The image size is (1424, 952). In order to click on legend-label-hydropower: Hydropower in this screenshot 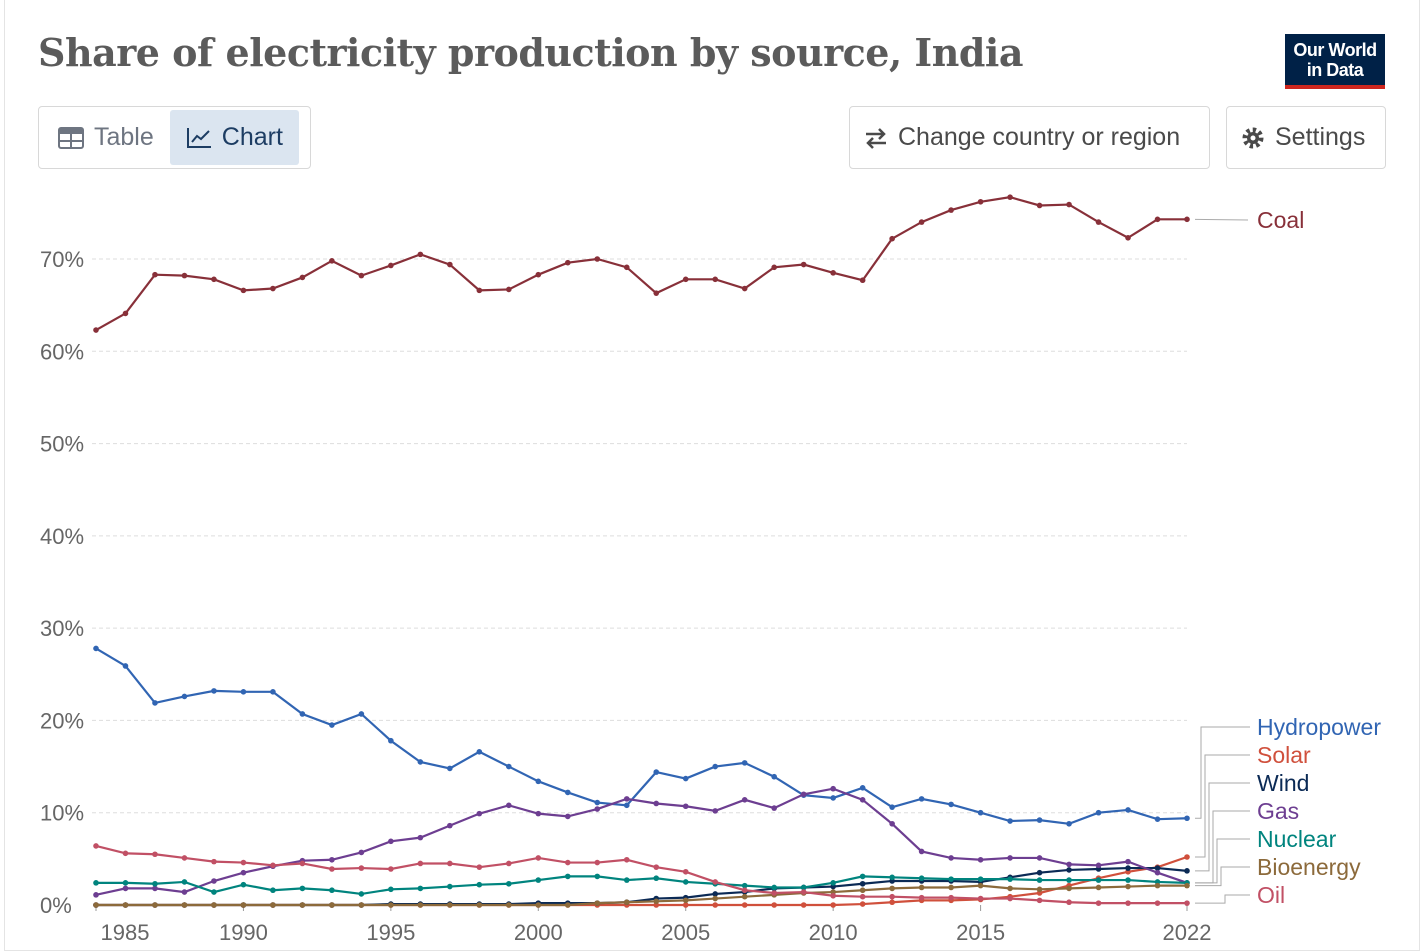, I will do `click(1319, 727)`.